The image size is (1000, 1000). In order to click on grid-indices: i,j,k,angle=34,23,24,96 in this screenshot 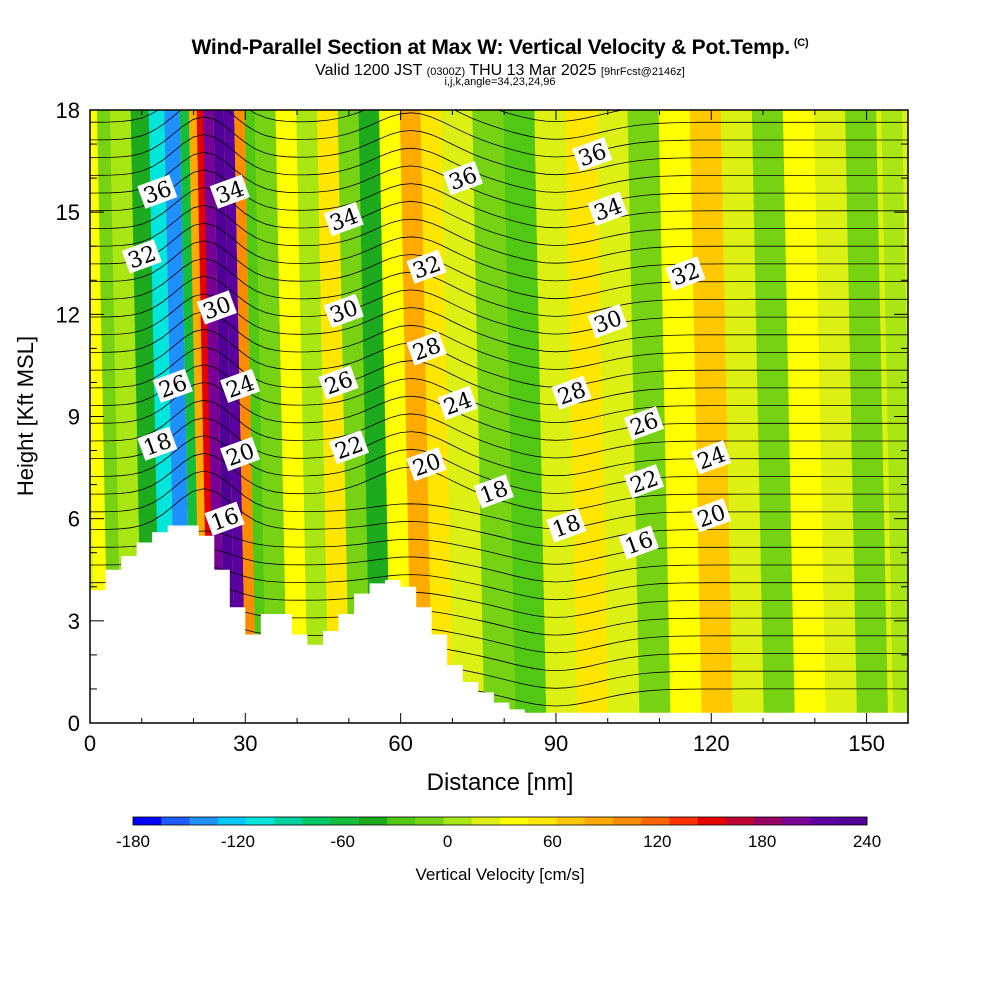, I will do `click(500, 82)`.